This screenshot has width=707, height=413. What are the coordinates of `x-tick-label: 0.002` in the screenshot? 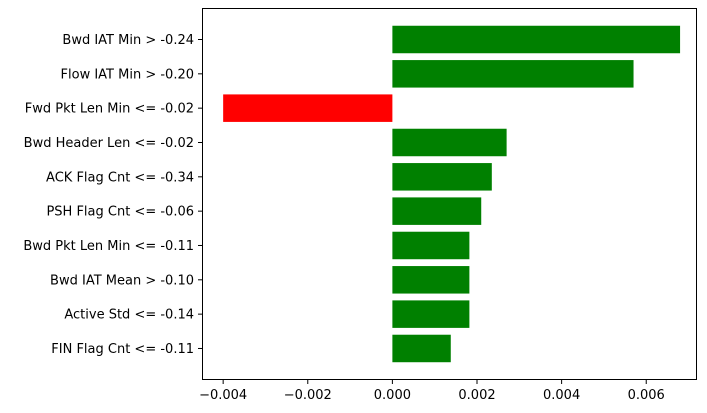 It's located at (476, 395).